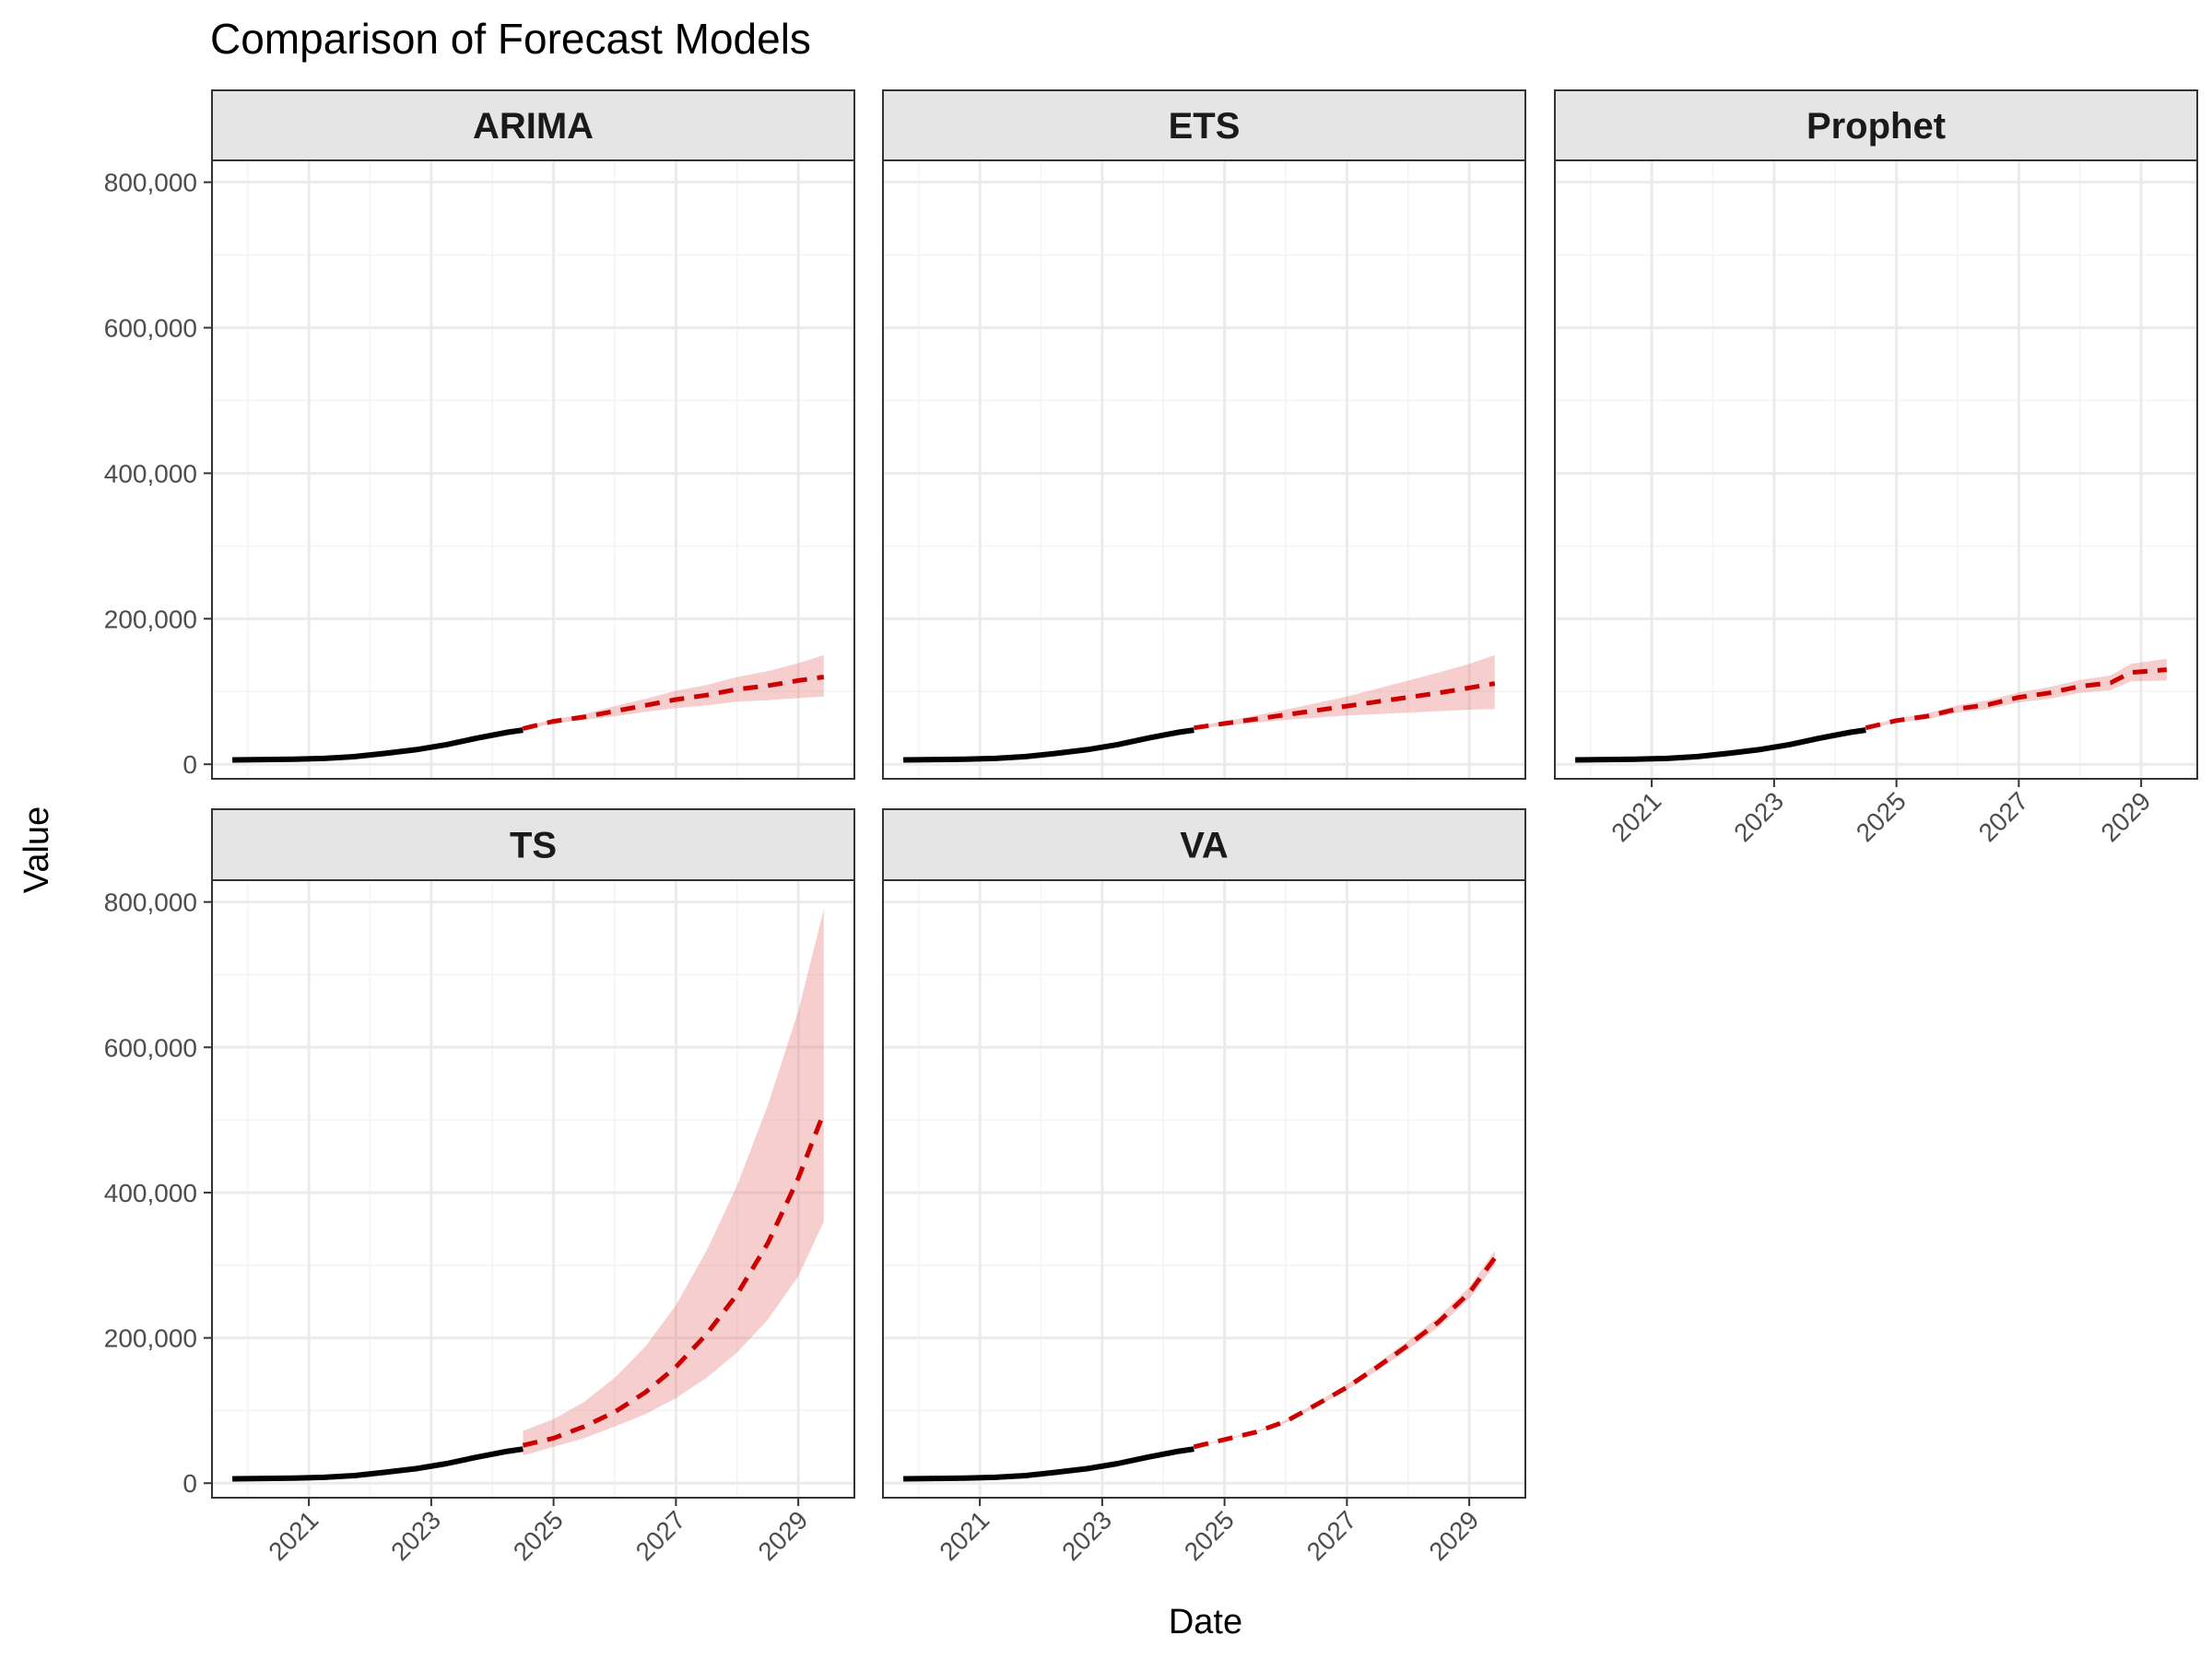 The image size is (2212, 1659). I want to click on facet-strip-label: ETS, so click(1205, 126).